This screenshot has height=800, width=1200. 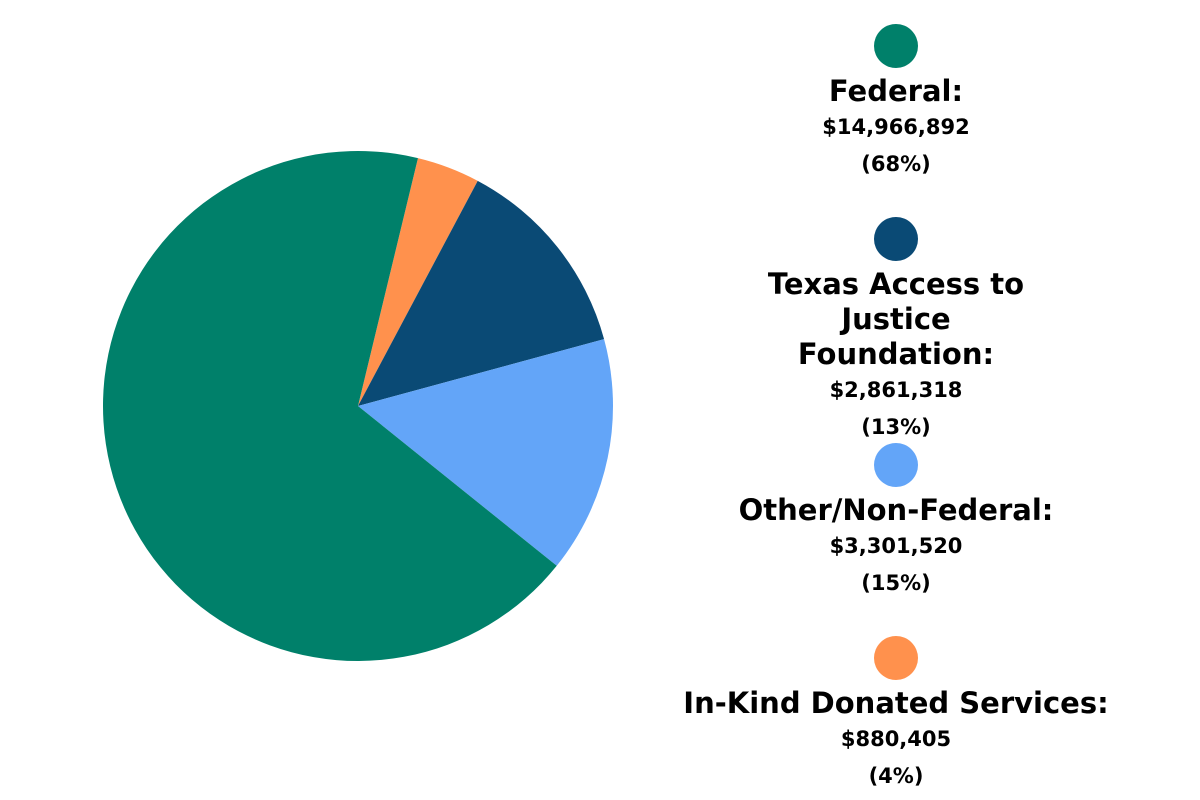 What do you see at coordinates (481, 293) in the screenshot?
I see `pie-slice-texas-access-to-justice-foundation` at bounding box center [481, 293].